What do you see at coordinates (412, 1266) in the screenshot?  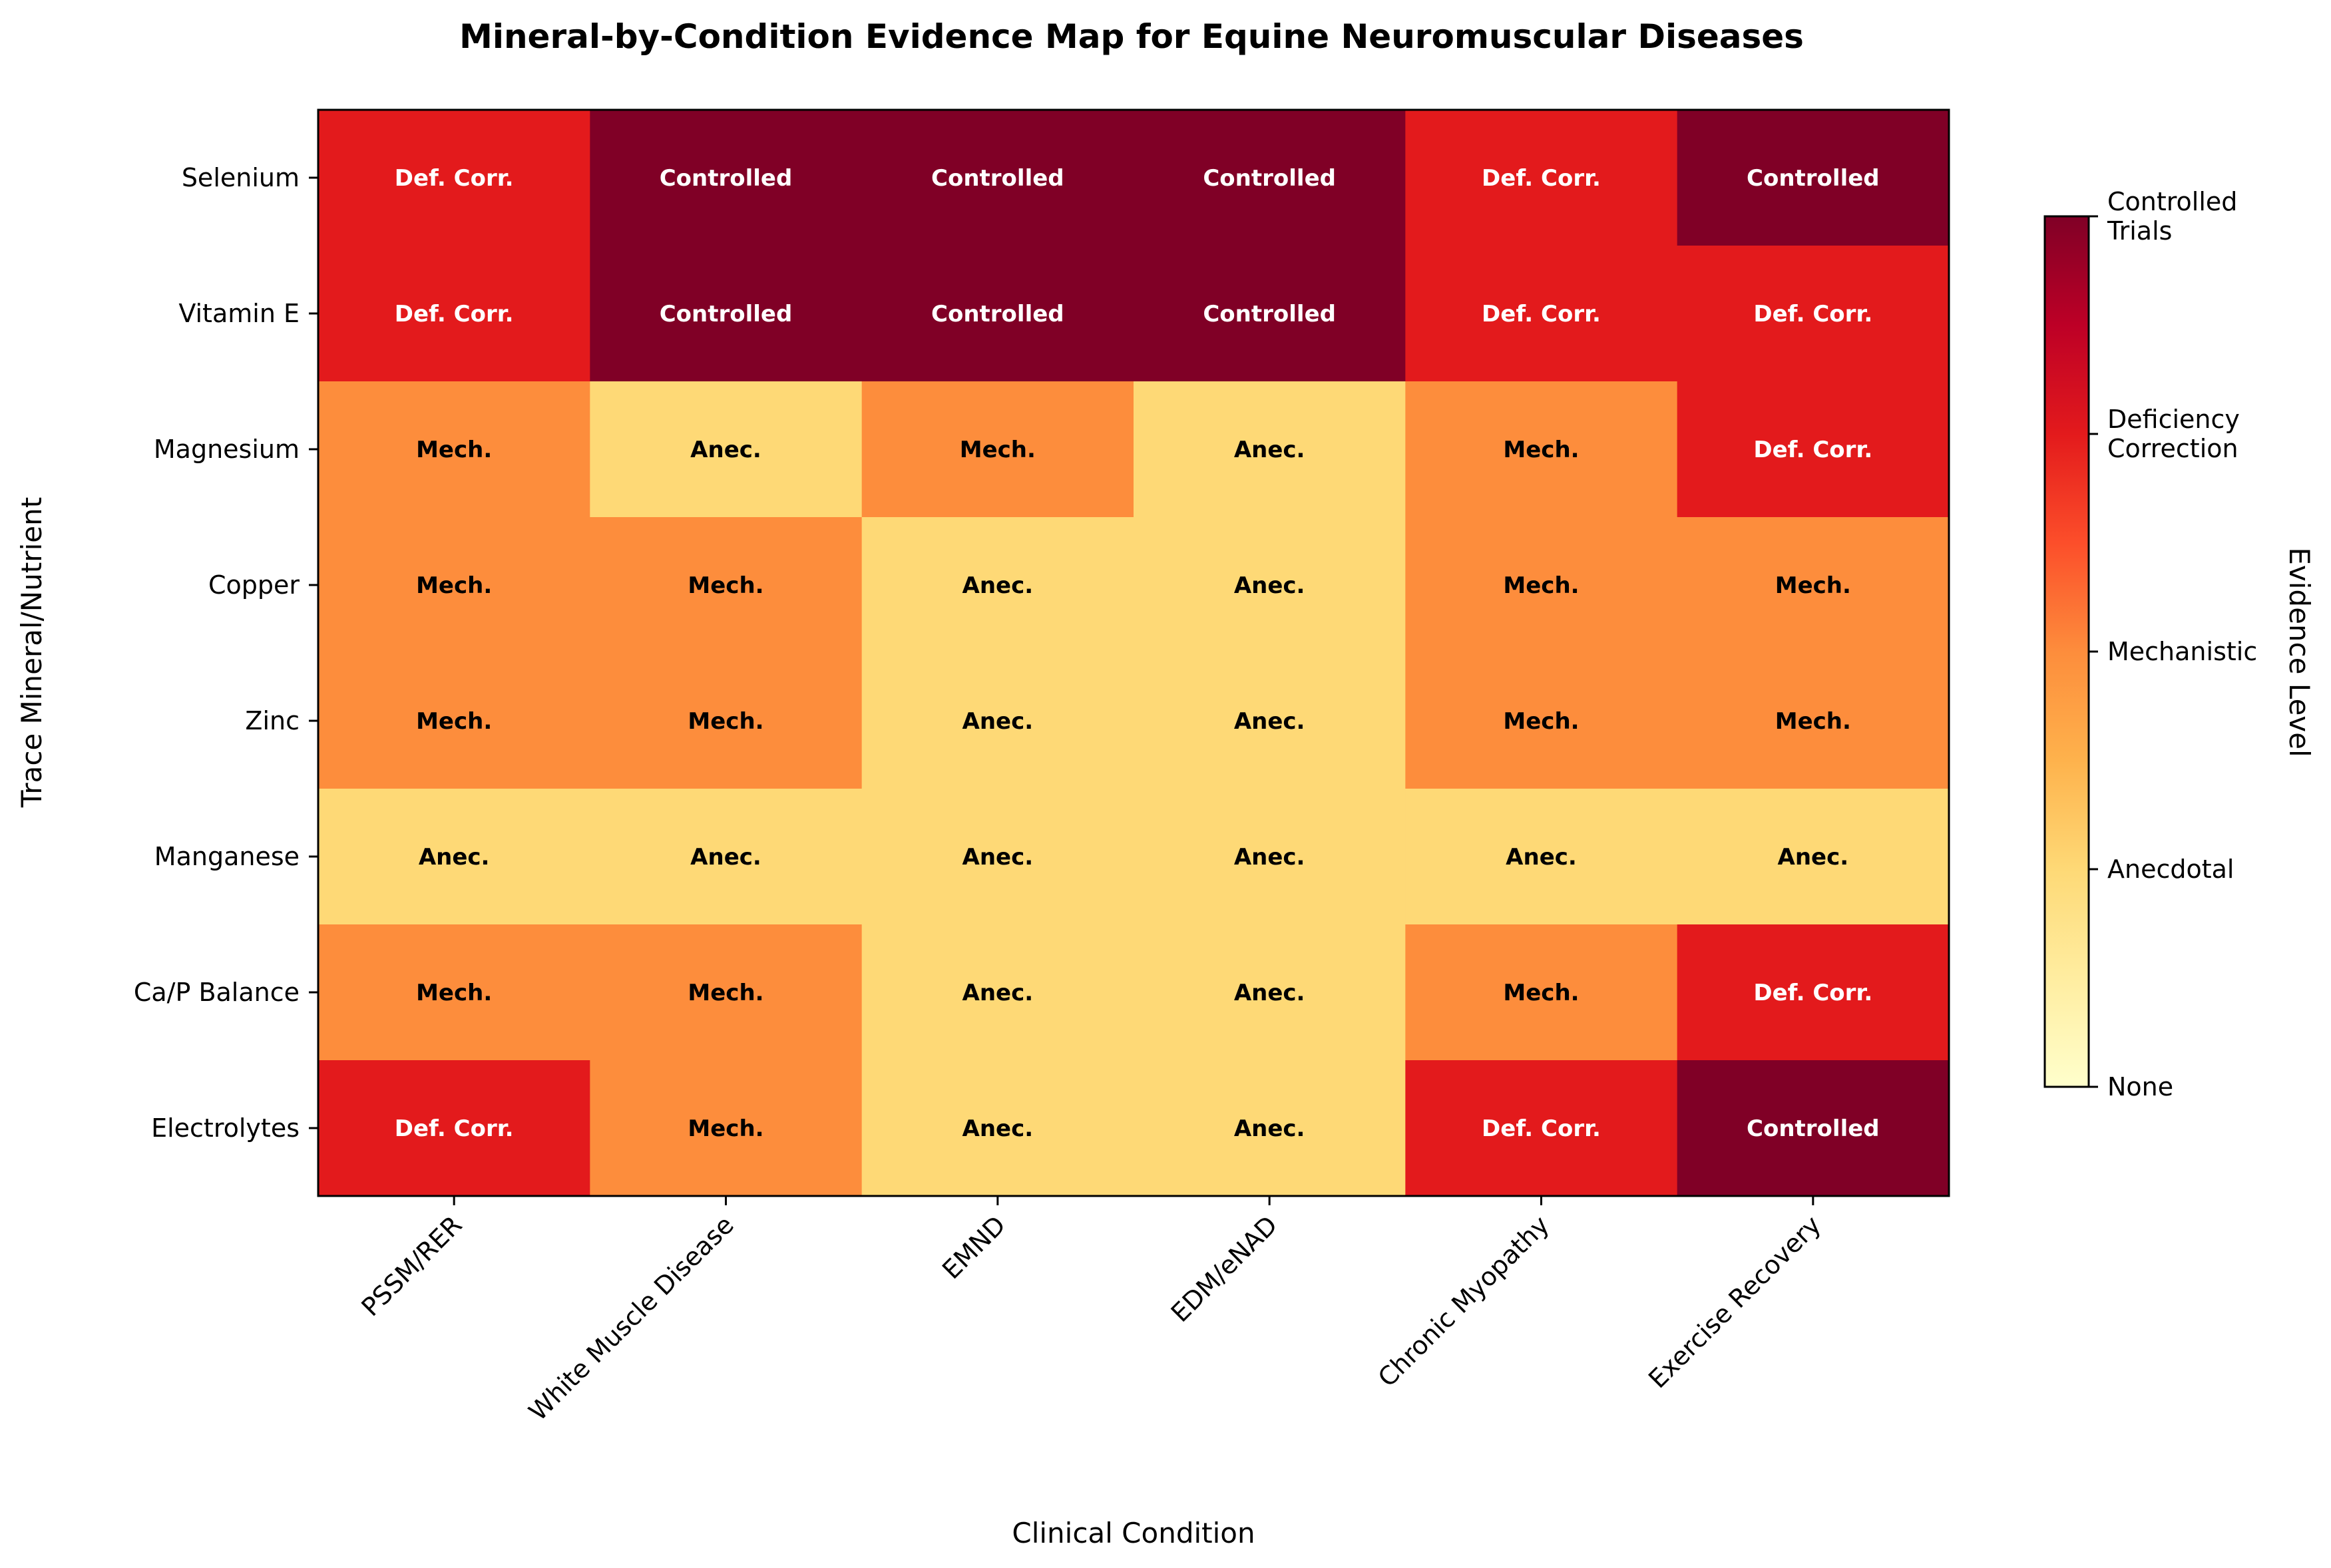 I see `x-tick-label: PSSM/RER` at bounding box center [412, 1266].